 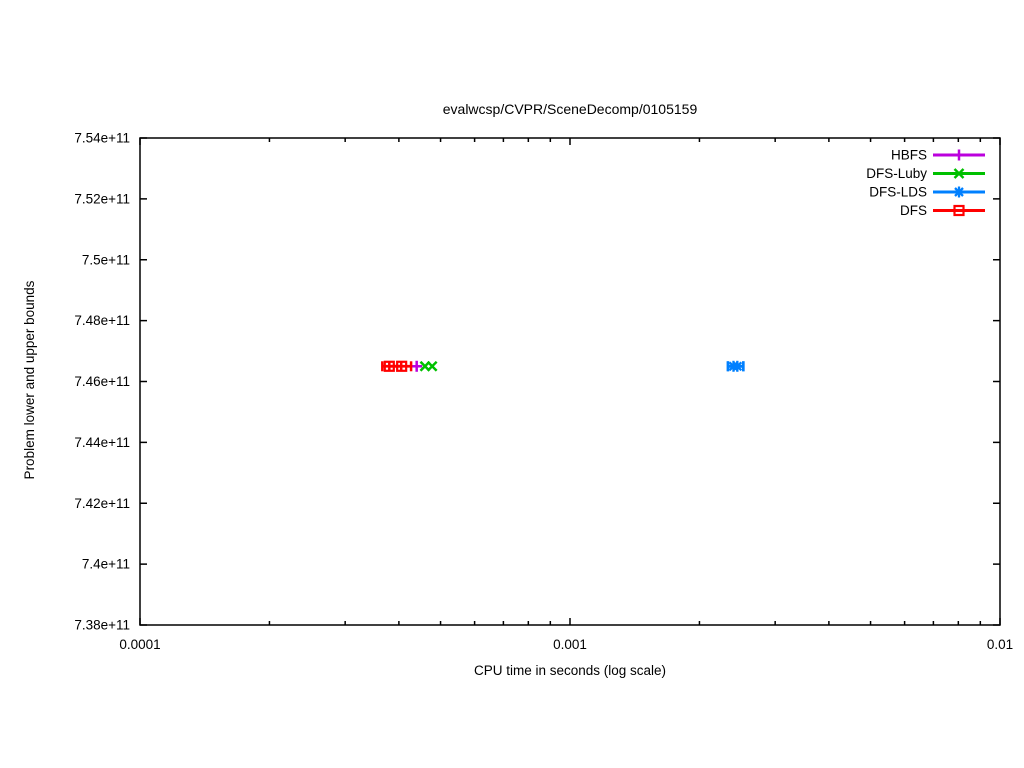 What do you see at coordinates (139, 644) in the screenshot?
I see `tick-label: 0.0001` at bounding box center [139, 644].